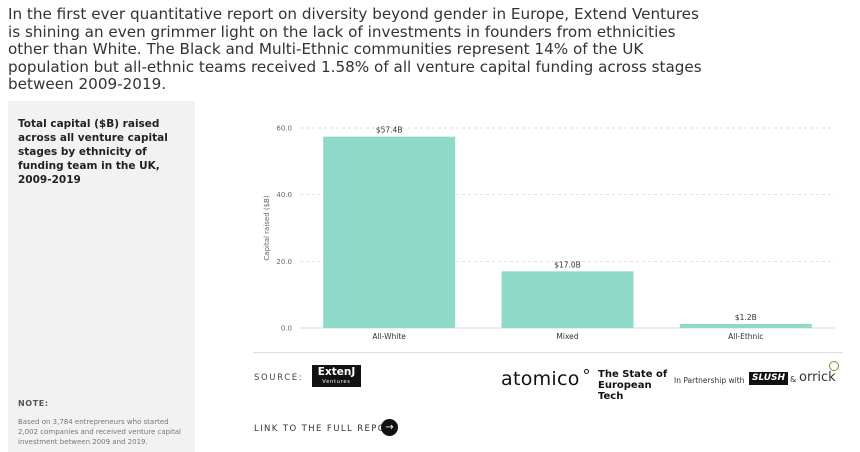 This screenshot has width=860, height=452. What do you see at coordinates (769, 378) in the screenshot?
I see `slush-logo: SLUSH` at bounding box center [769, 378].